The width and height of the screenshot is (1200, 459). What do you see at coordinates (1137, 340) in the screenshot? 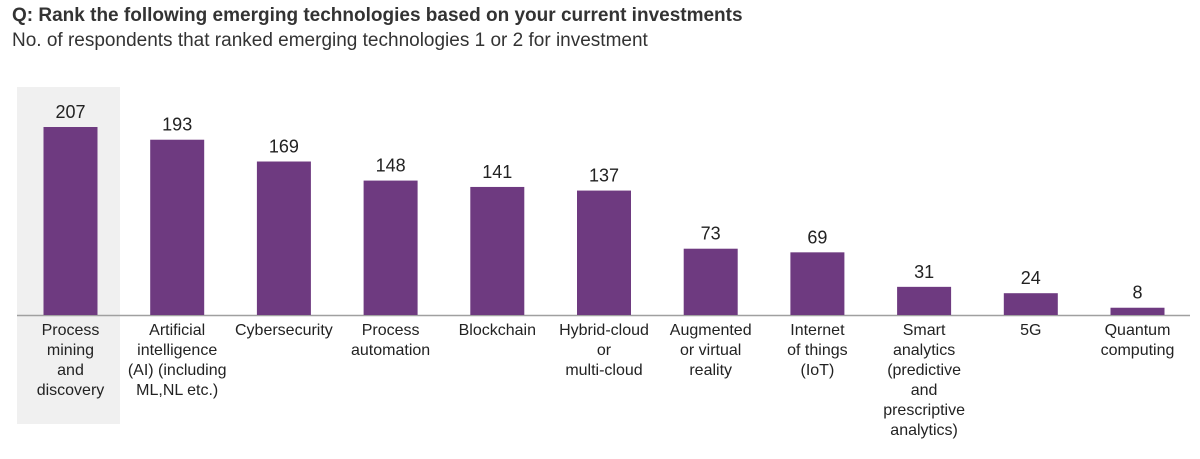
I see `tick-label: Quantum computing` at bounding box center [1137, 340].